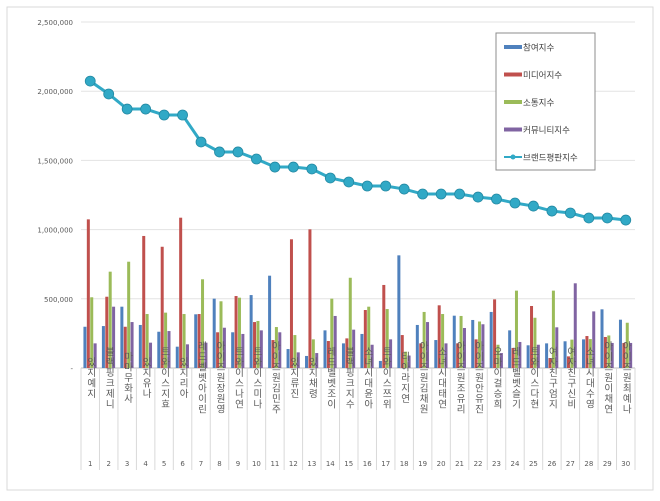  I want to click on x-rank-label: 7, so click(201, 464).